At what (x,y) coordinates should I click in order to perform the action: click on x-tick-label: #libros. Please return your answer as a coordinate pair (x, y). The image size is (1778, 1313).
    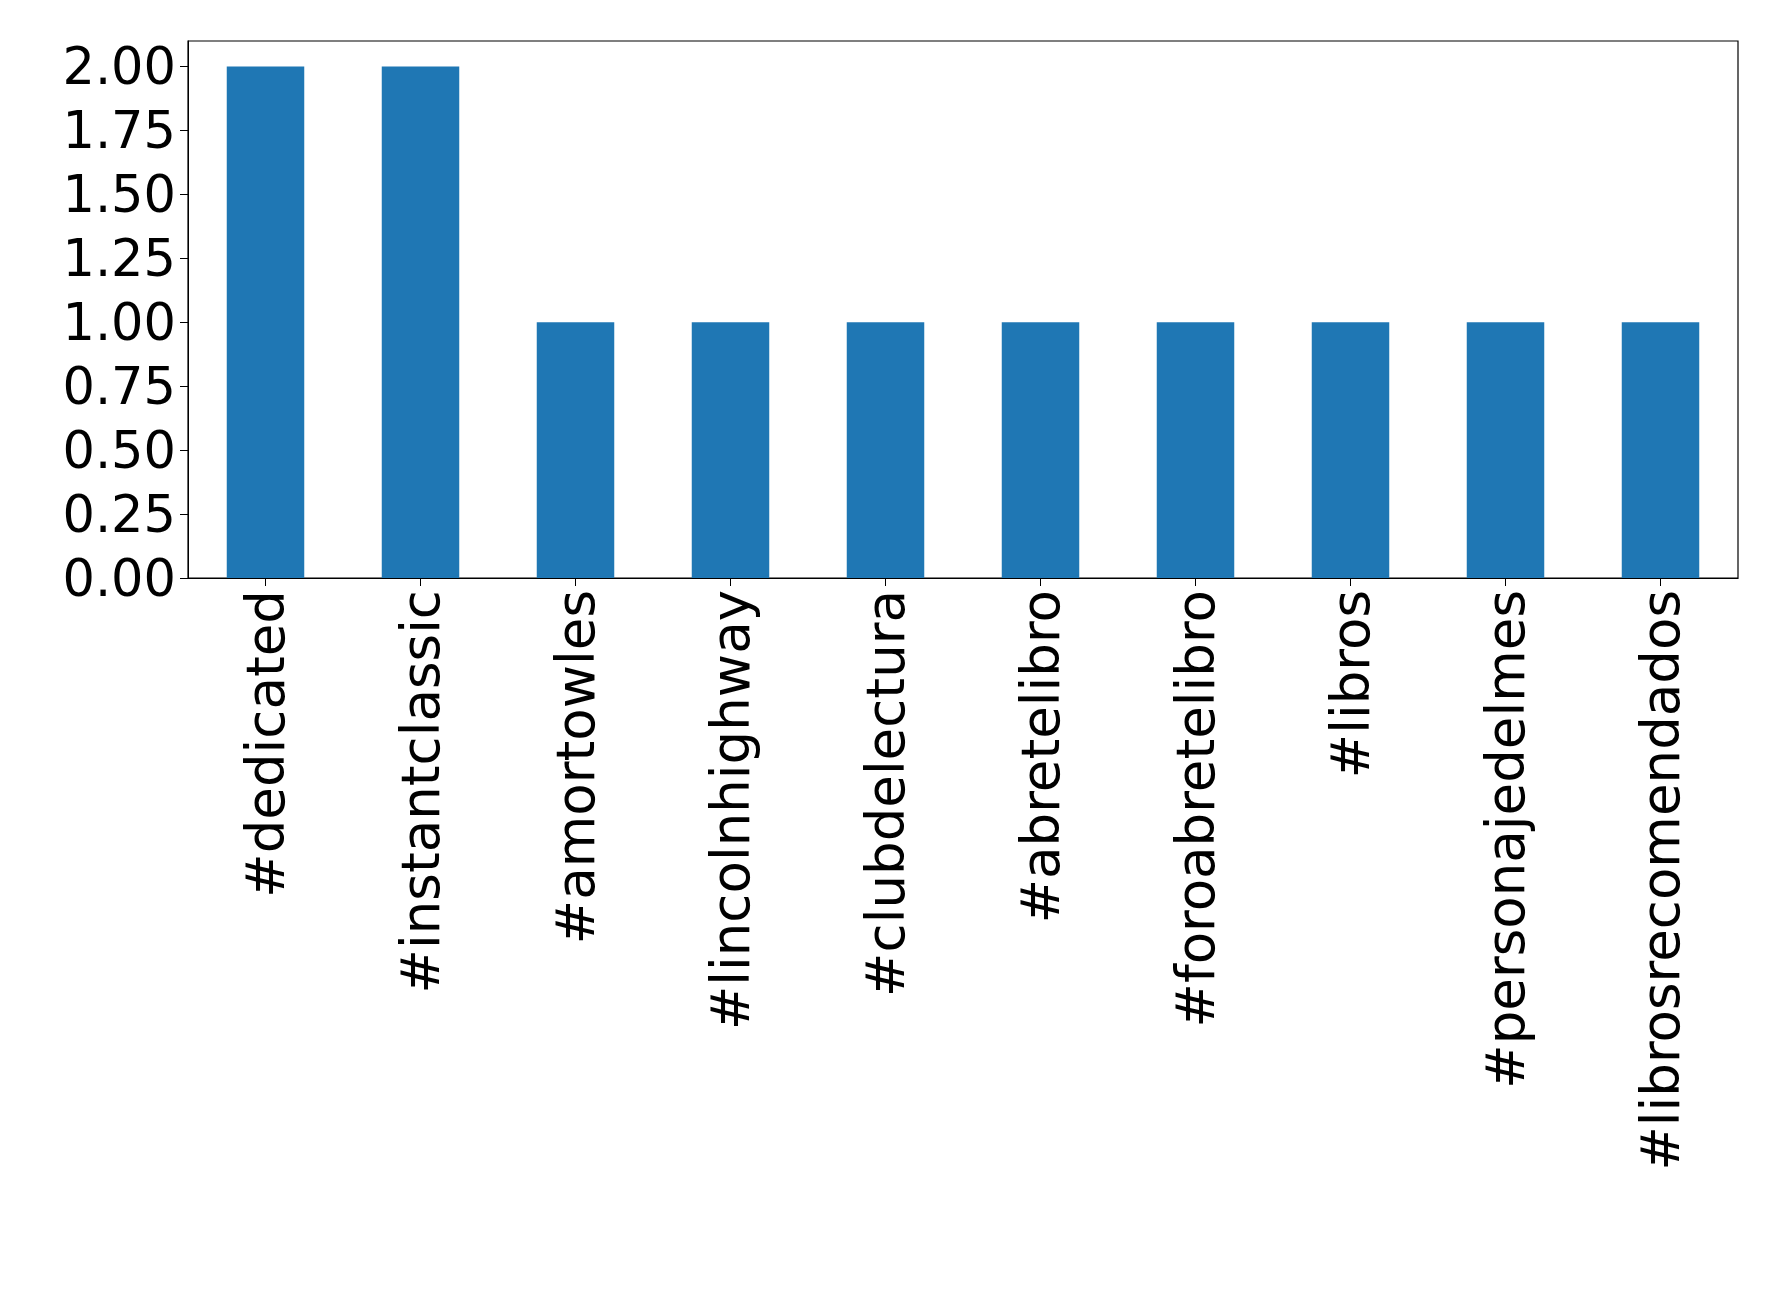
    Looking at the image, I should click on (1350, 684).